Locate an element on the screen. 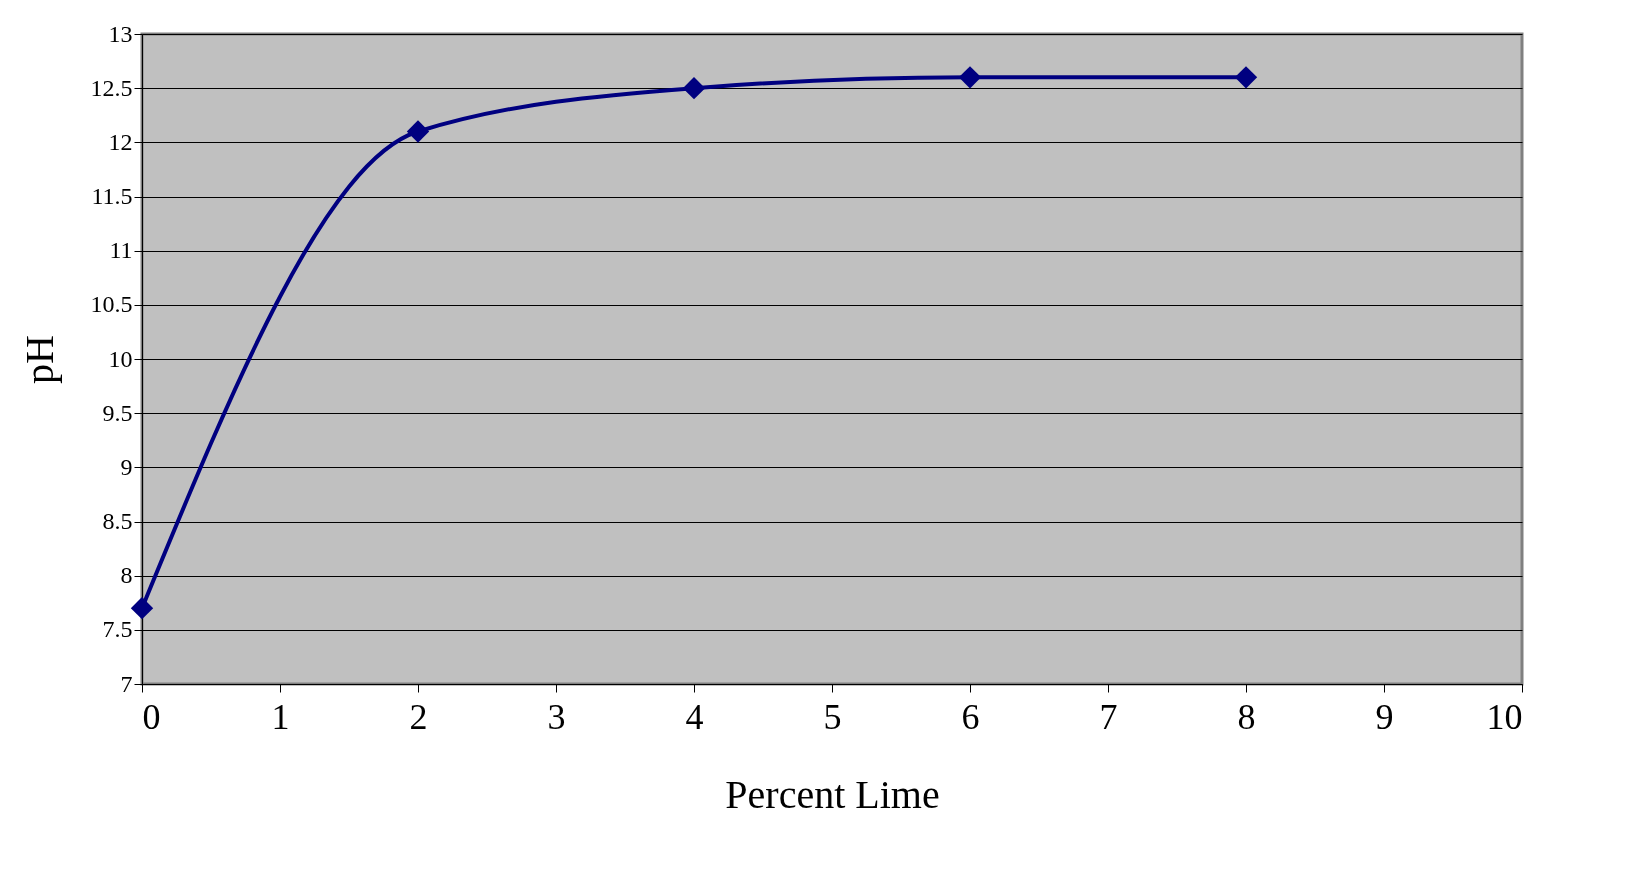 The image size is (1625, 873). y-tick-label: 13 is located at coordinates (120, 33).